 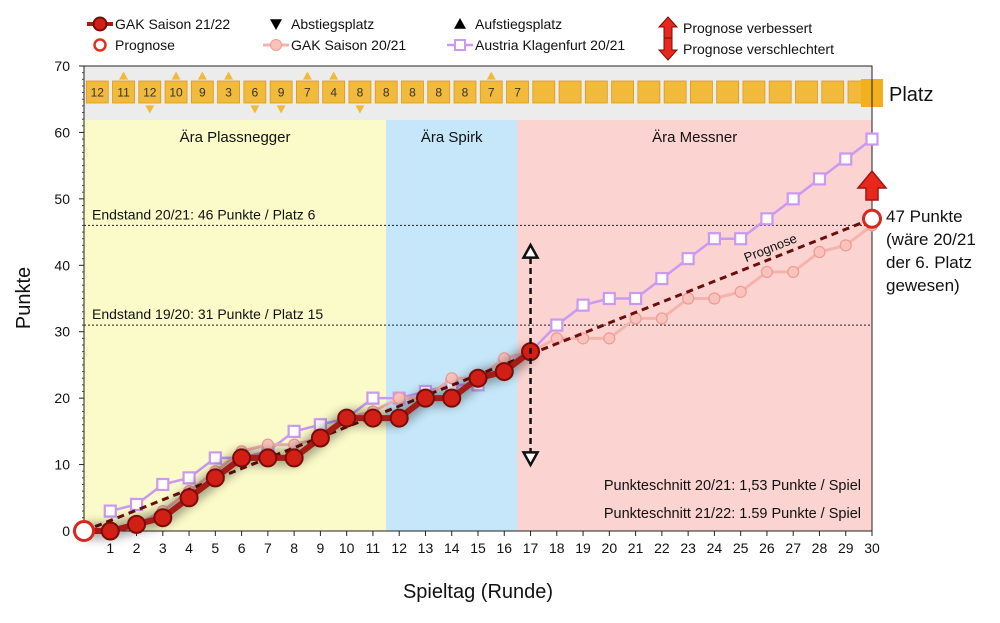 What do you see at coordinates (62, 332) in the screenshot?
I see `y-tick-label: 30` at bounding box center [62, 332].